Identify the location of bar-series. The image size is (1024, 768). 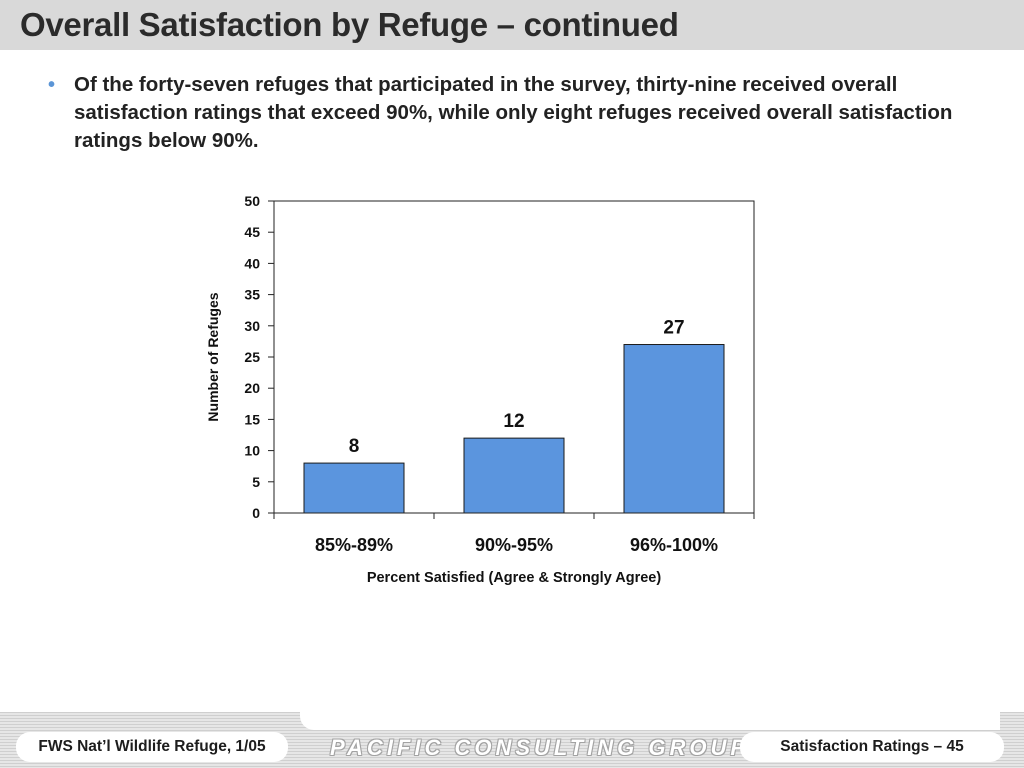
(514, 429).